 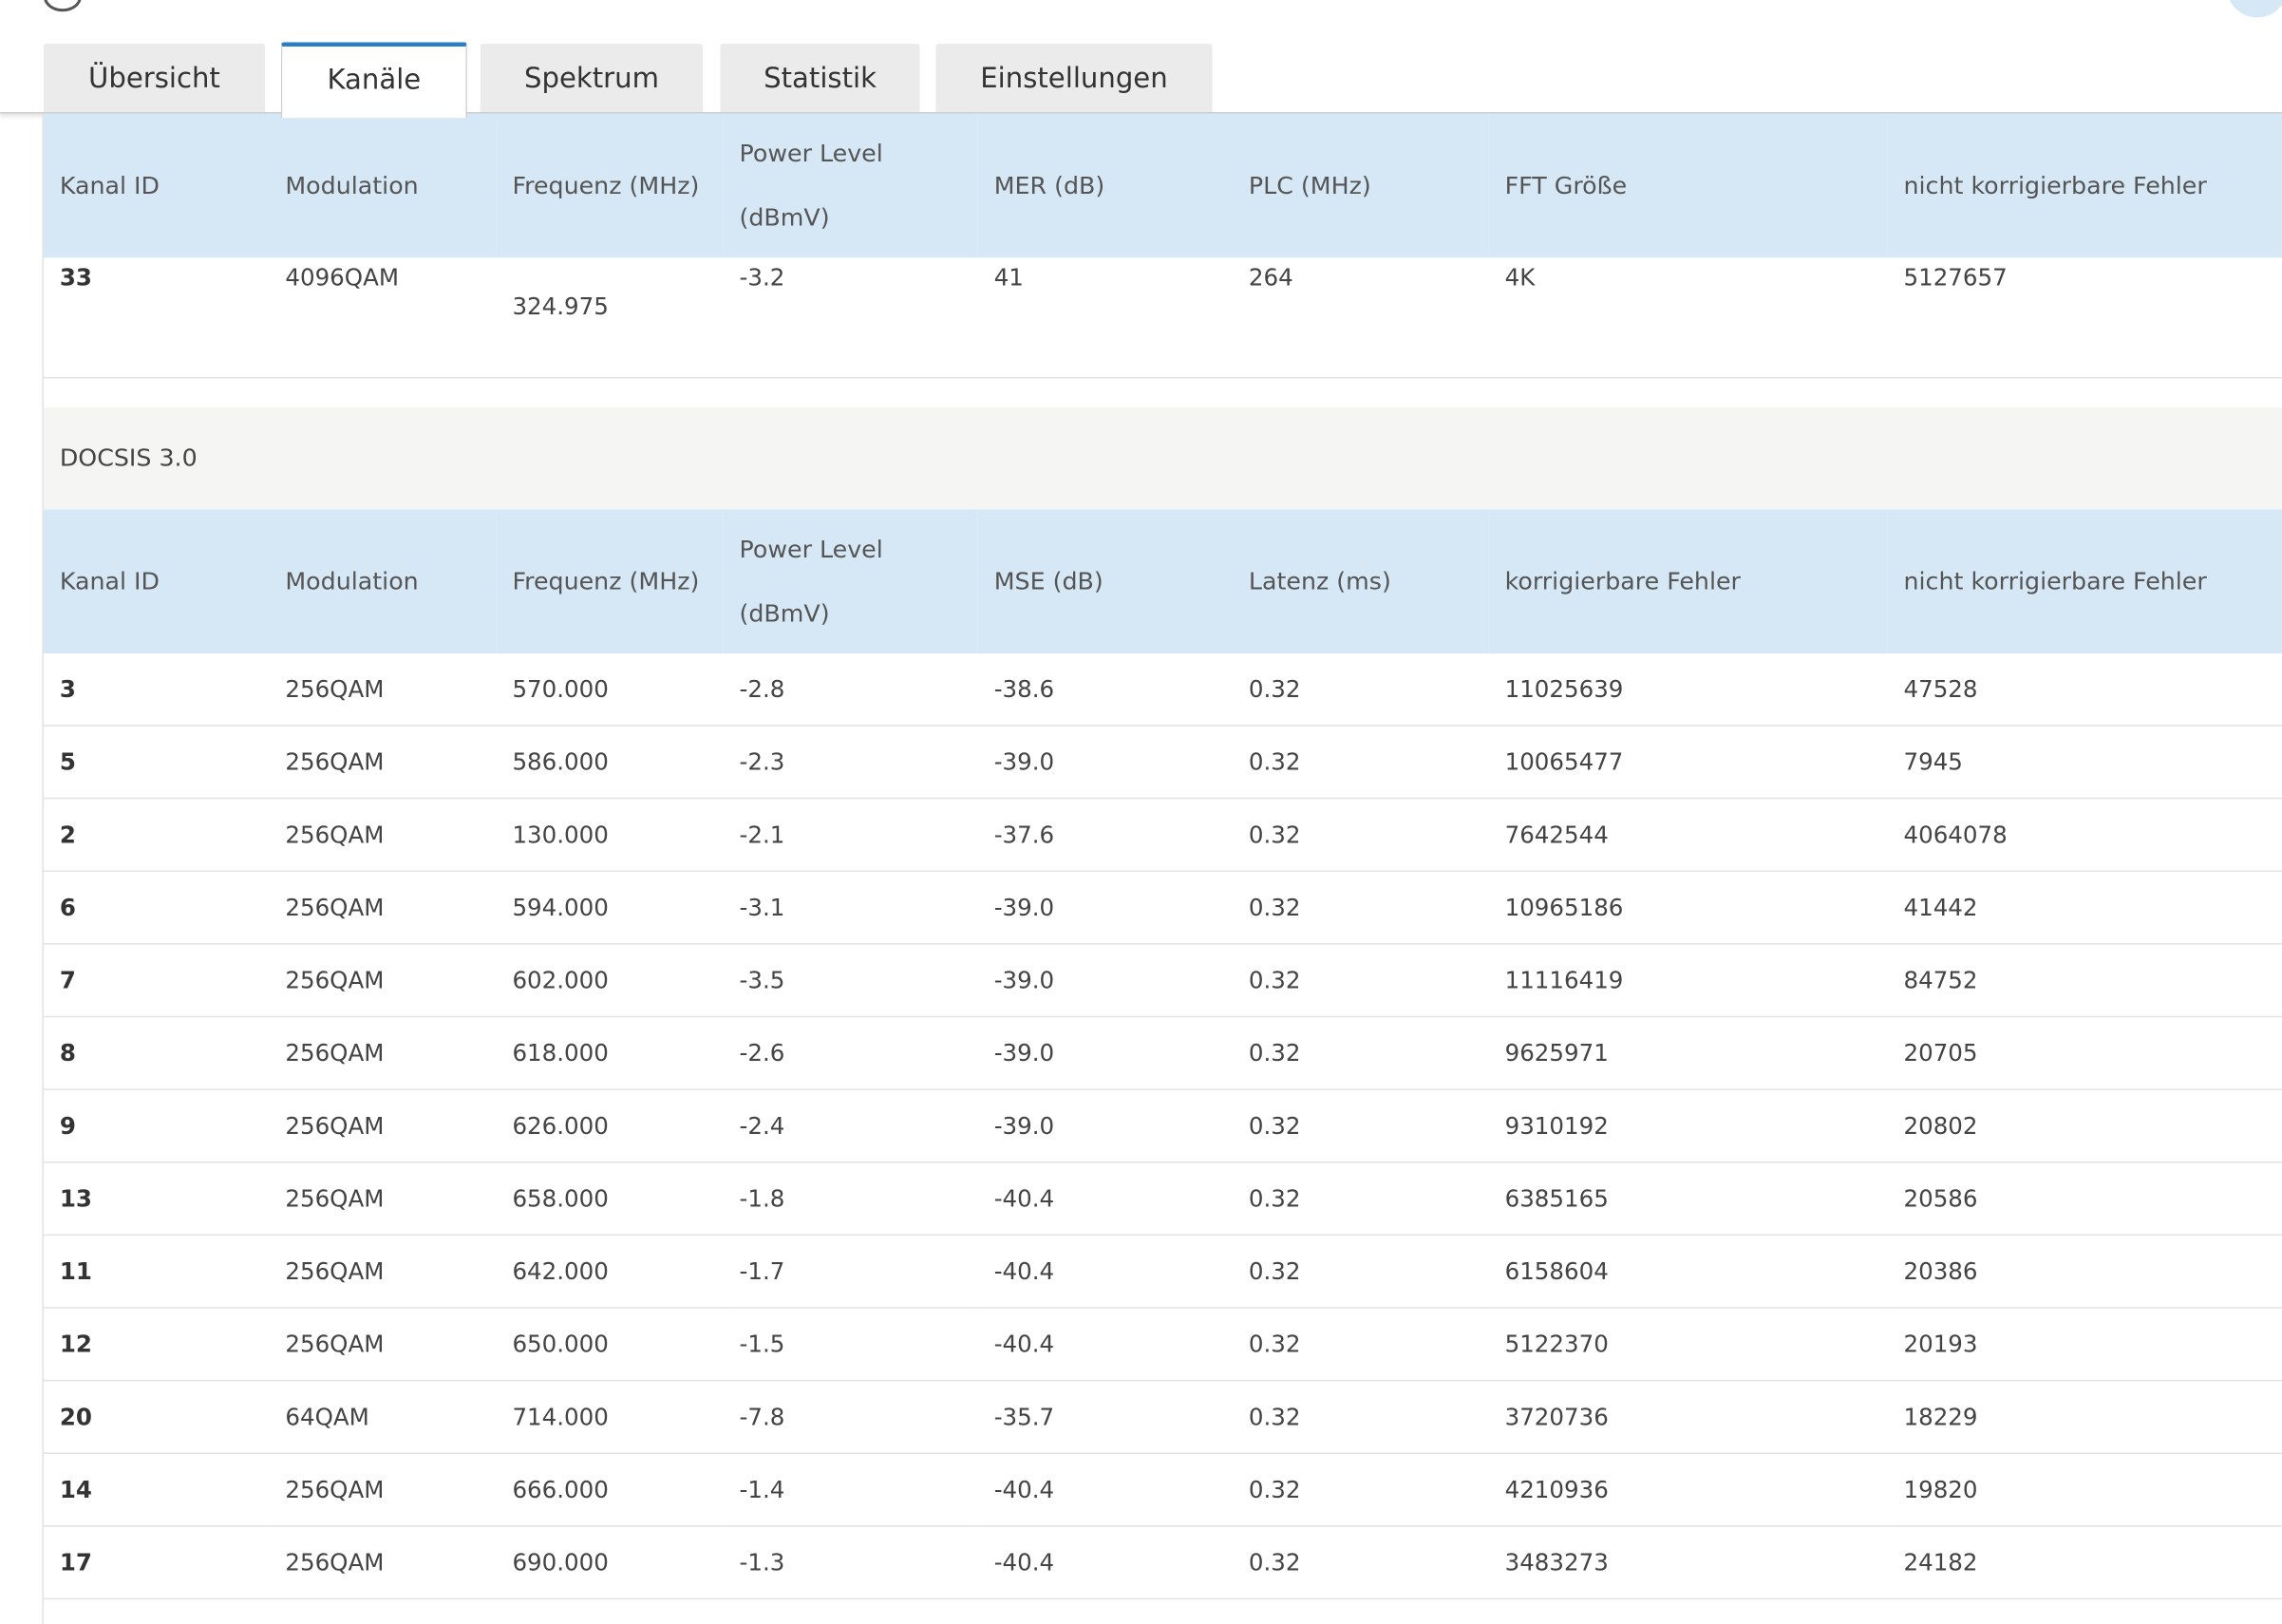 I want to click on table-cell: 10965186, so click(x=1688, y=908).